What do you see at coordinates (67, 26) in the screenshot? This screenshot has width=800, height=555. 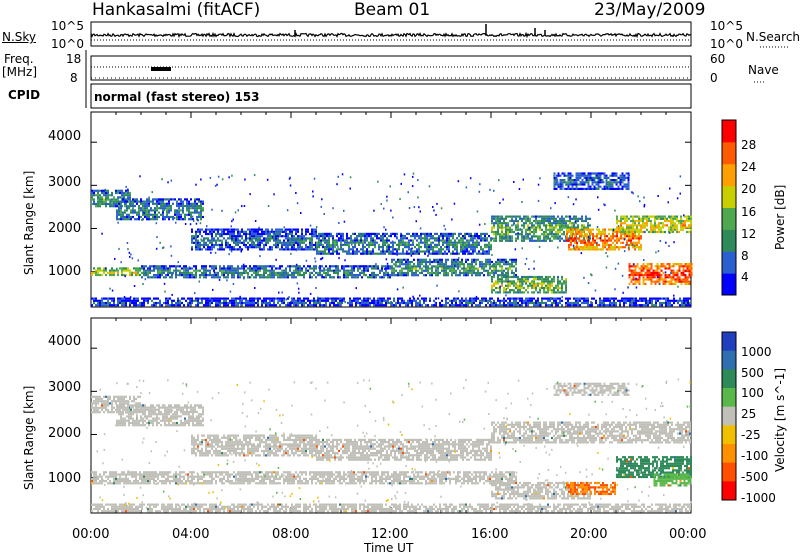 I see `noise-left-tick-top: 10^5` at bounding box center [67, 26].